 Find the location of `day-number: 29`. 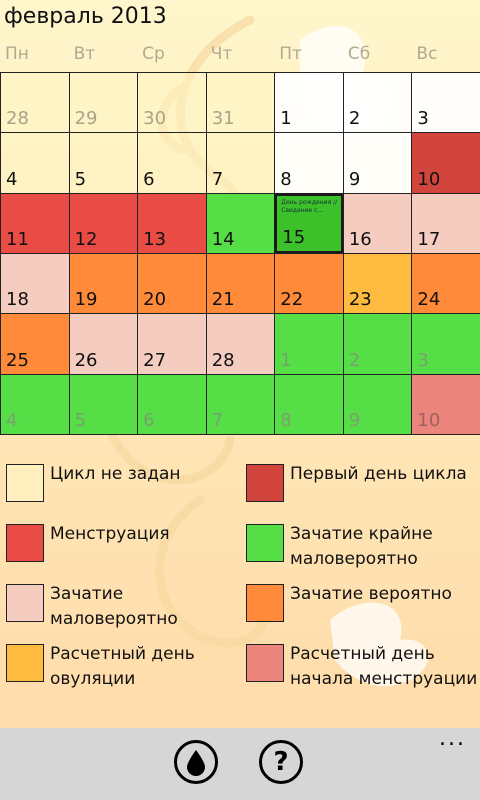

day-number: 29 is located at coordinates (86, 119).